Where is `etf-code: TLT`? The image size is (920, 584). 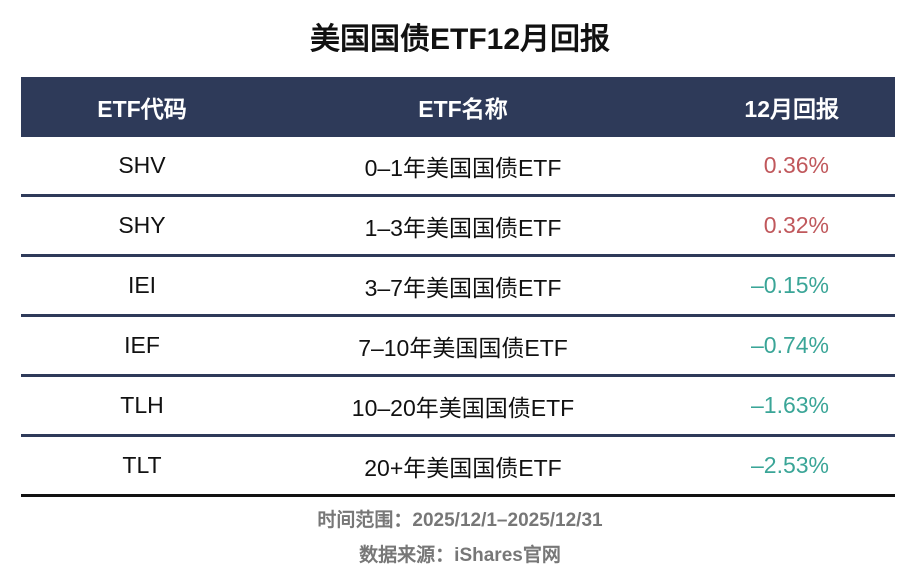 etf-code: TLT is located at coordinates (142, 465).